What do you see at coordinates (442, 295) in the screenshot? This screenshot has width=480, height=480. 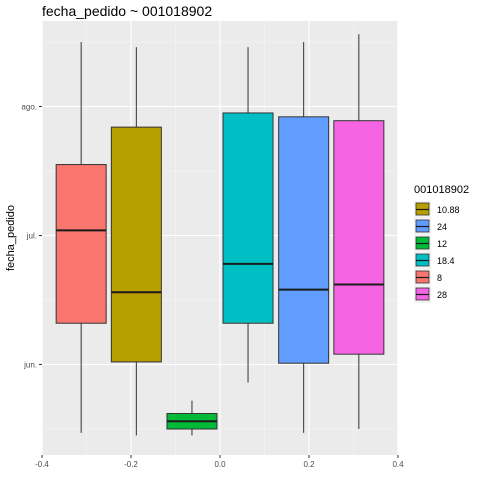 I see `legend-label: 28` at bounding box center [442, 295].